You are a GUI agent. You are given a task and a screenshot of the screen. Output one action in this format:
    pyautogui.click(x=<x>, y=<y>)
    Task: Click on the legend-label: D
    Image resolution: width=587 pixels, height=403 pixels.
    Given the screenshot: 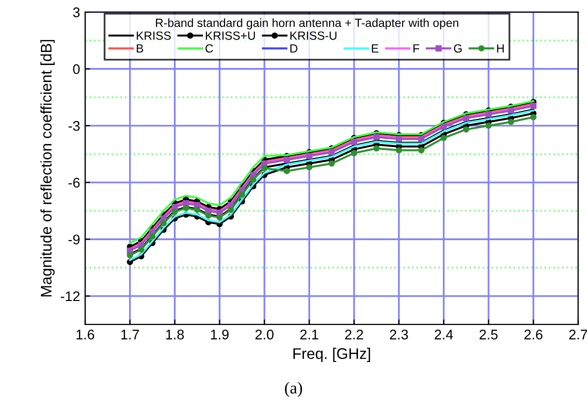 What is the action you would take?
    pyautogui.click(x=294, y=48)
    